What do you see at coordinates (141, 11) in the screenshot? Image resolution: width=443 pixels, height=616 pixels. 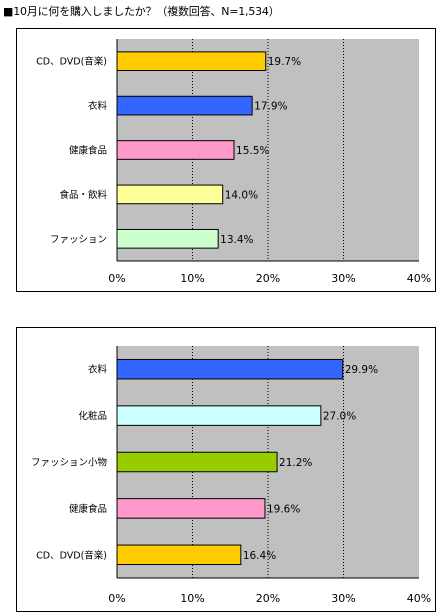 I see `chart-title: ■10月に何を購入しましたか？（複数回答、N=1,534）` at bounding box center [141, 11].